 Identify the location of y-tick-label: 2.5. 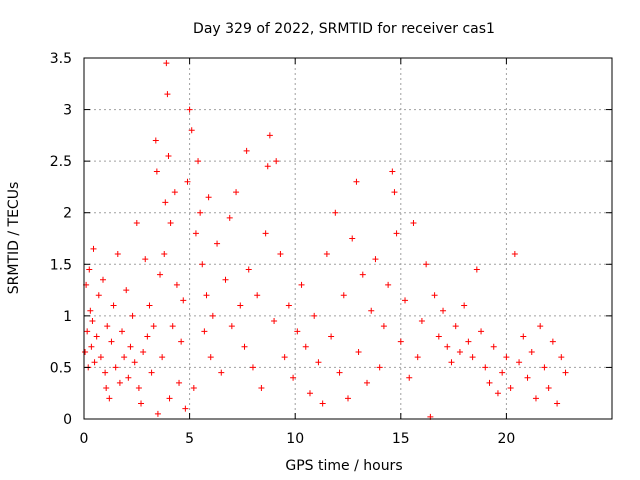
(61, 162).